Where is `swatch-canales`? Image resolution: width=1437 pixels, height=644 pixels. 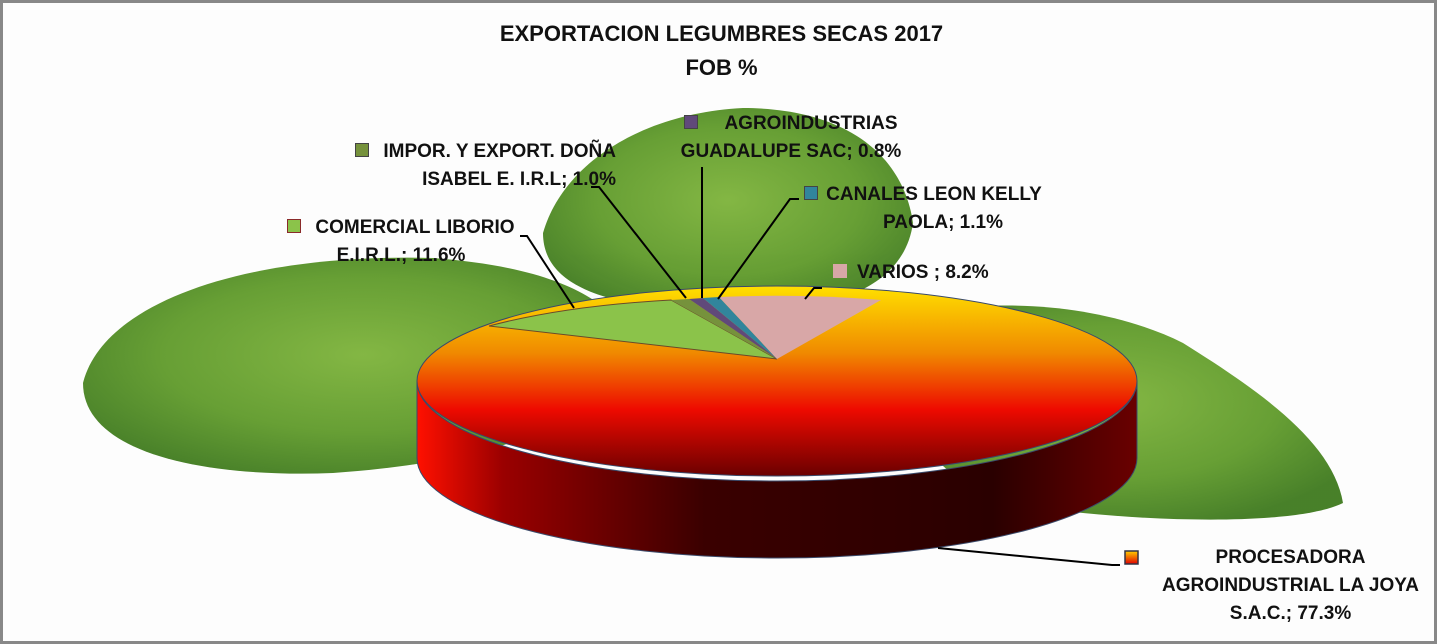 swatch-canales is located at coordinates (811, 192).